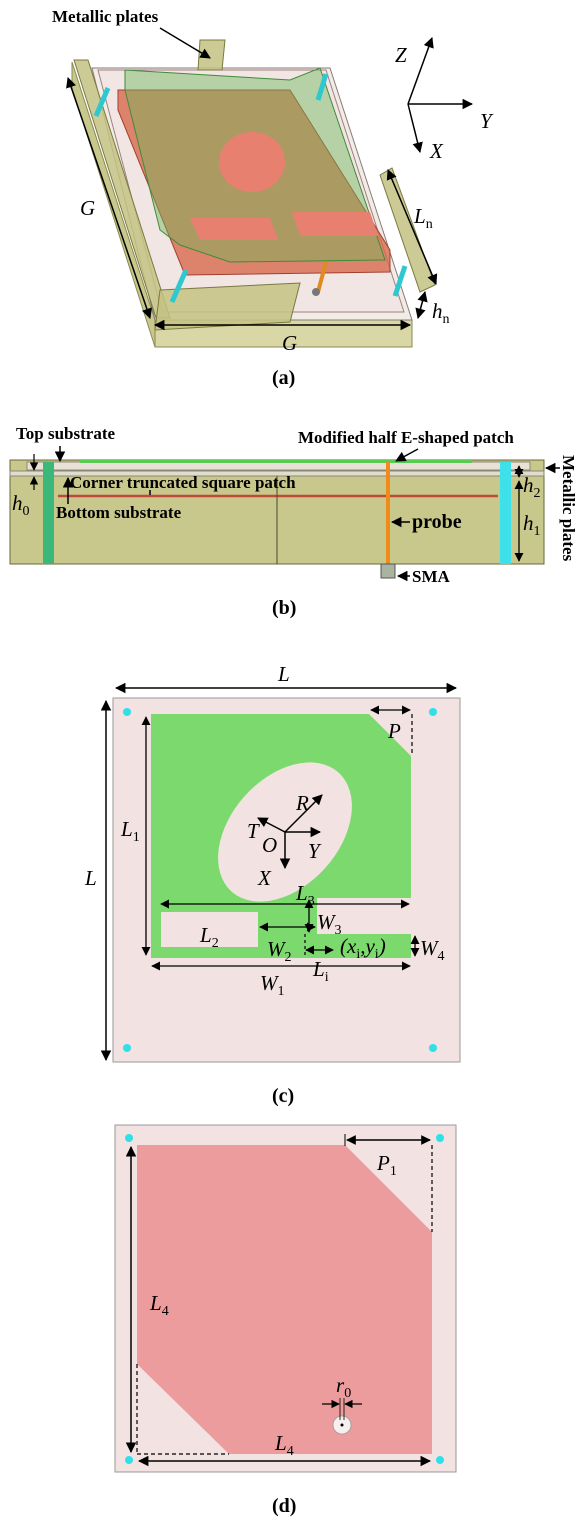 Image resolution: width=579 pixels, height=1535 pixels. I want to click on sma-connector, so click(388, 571).